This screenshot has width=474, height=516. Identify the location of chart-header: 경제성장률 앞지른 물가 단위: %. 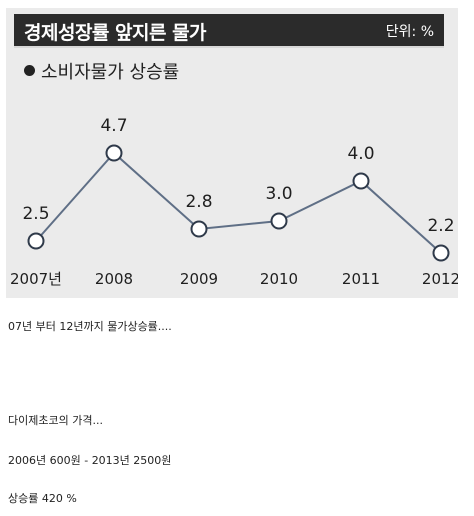
(229, 31).